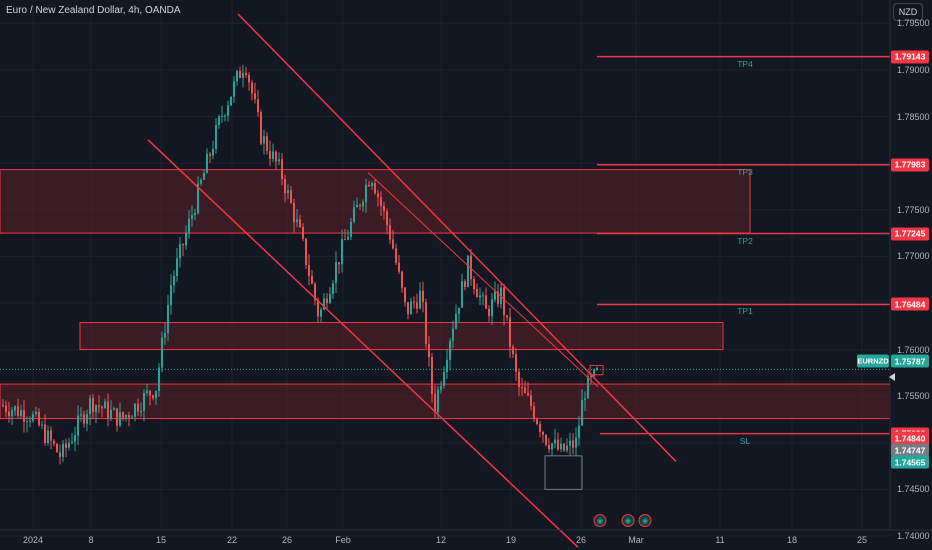  I want to click on date-tick: Mar, so click(636, 540).